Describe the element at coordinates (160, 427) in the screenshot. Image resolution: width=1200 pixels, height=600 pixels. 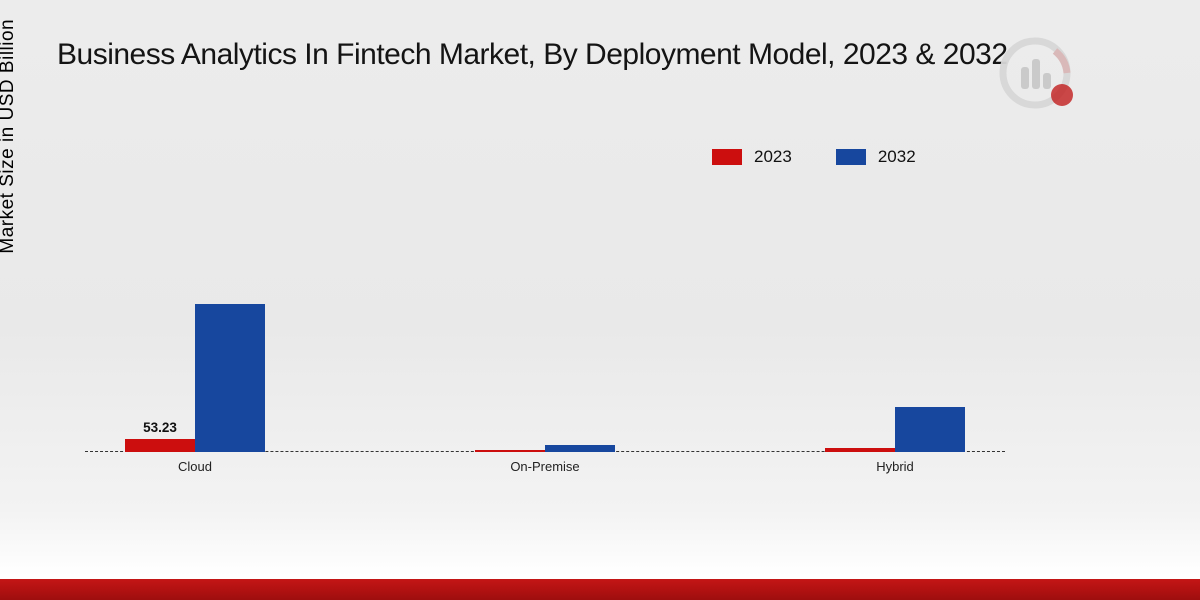
I see `value-label-cloud-2023: 53.23` at that location.